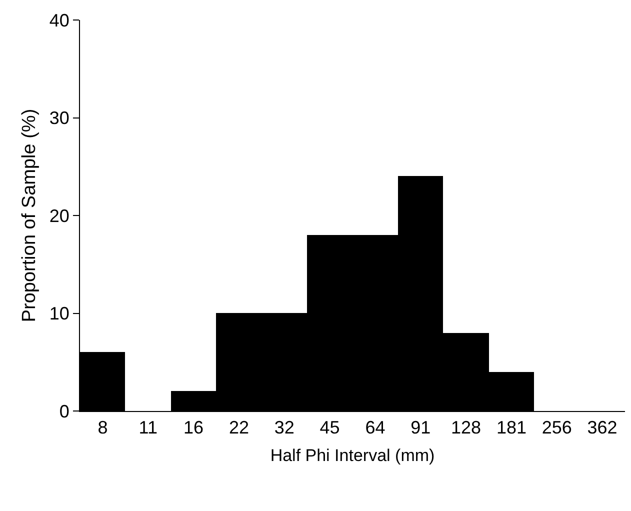  I want to click on x-tick-label: 16, so click(194, 428).